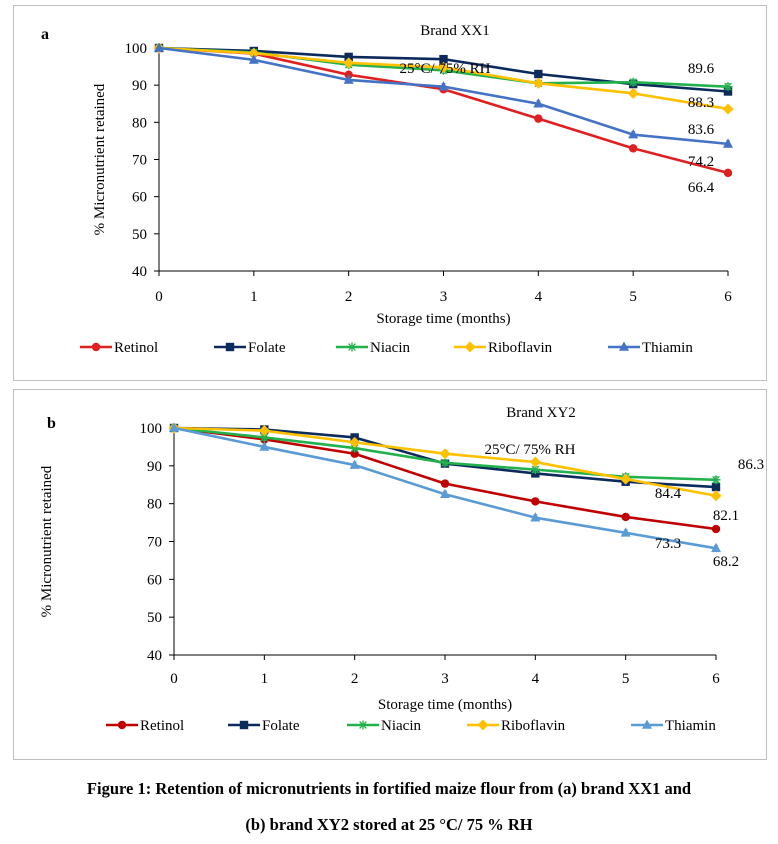 The image size is (778, 844). Describe the element at coordinates (716, 487) in the screenshot. I see `data-point-folate-b` at that location.